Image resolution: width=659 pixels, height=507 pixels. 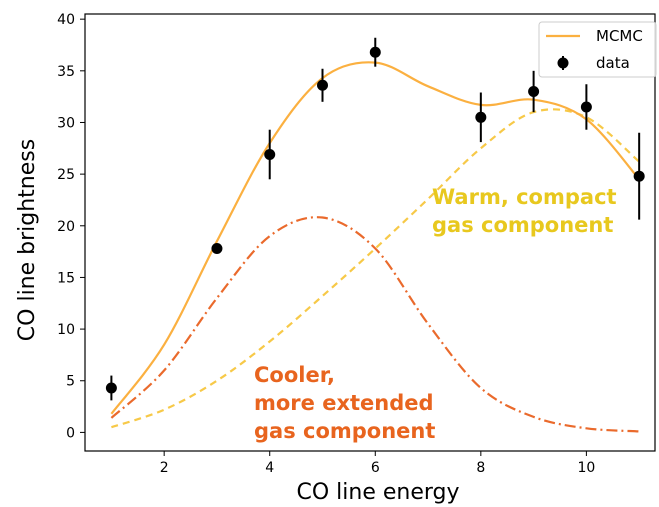 What do you see at coordinates (66, 227) in the screenshot?
I see `y-tick-label: 20` at bounding box center [66, 227].